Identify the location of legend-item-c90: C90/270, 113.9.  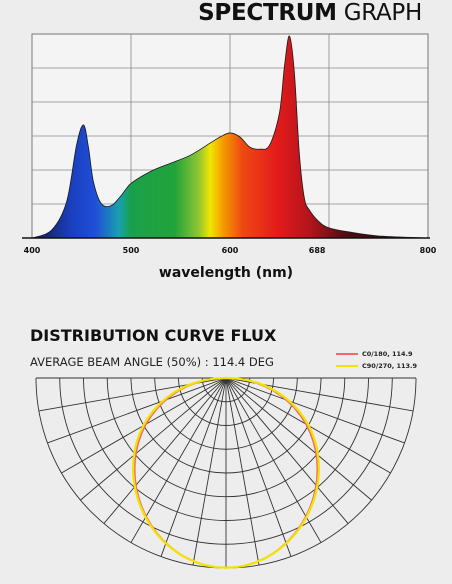
(376, 366).